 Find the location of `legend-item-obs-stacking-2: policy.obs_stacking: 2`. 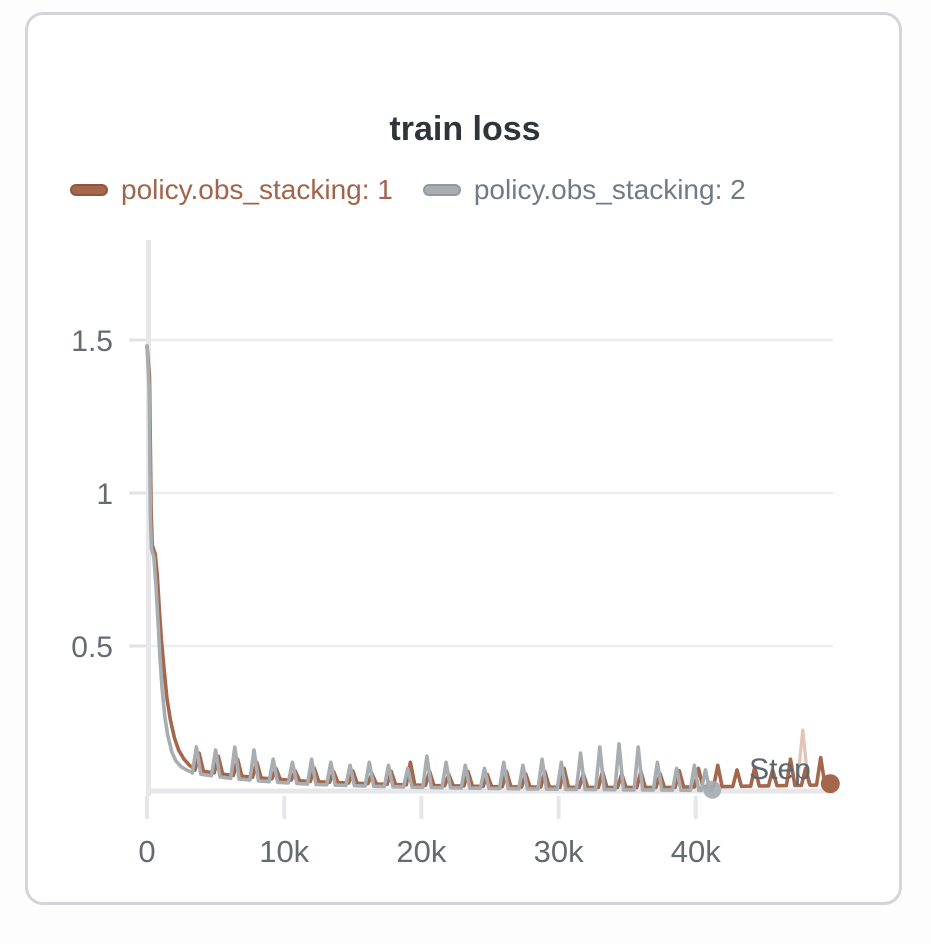

legend-item-obs-stacking-2: policy.obs_stacking: 2 is located at coordinates (584, 190).